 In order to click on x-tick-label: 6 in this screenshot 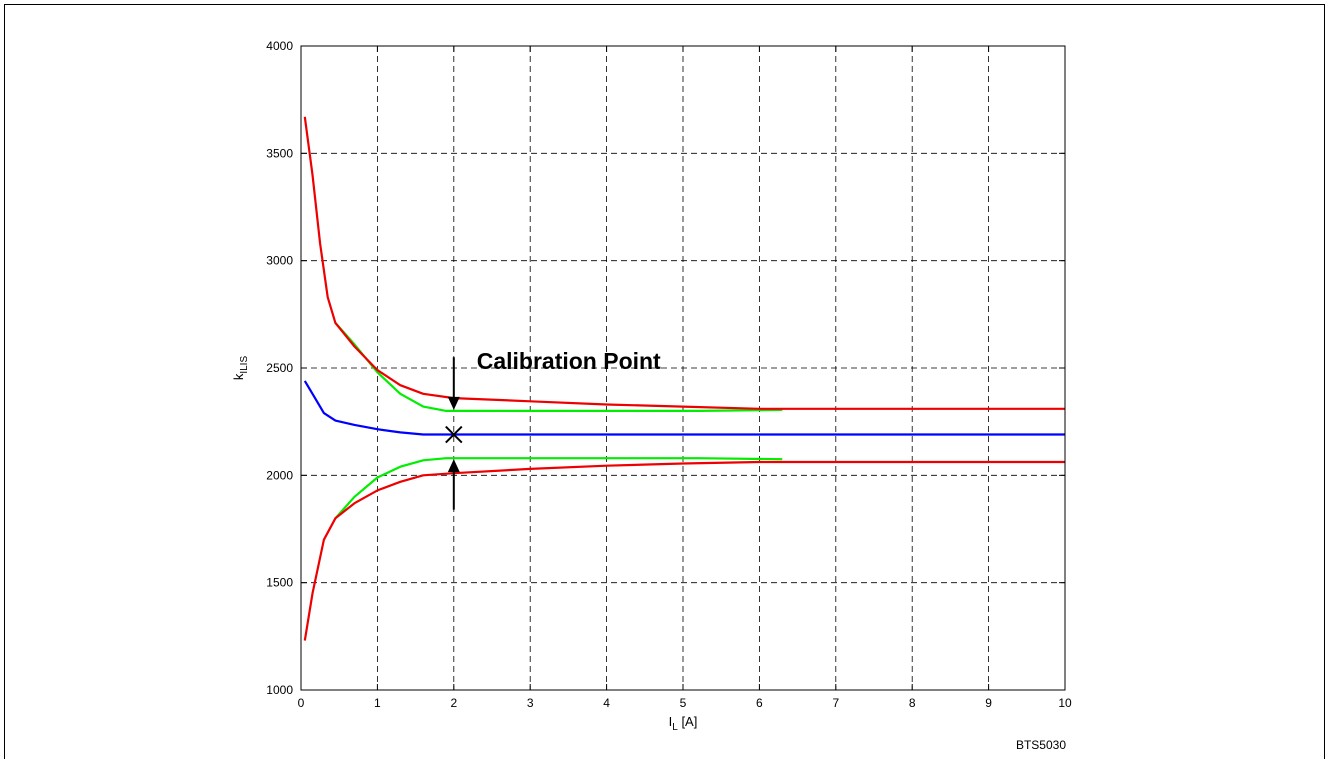, I will do `click(759, 703)`.